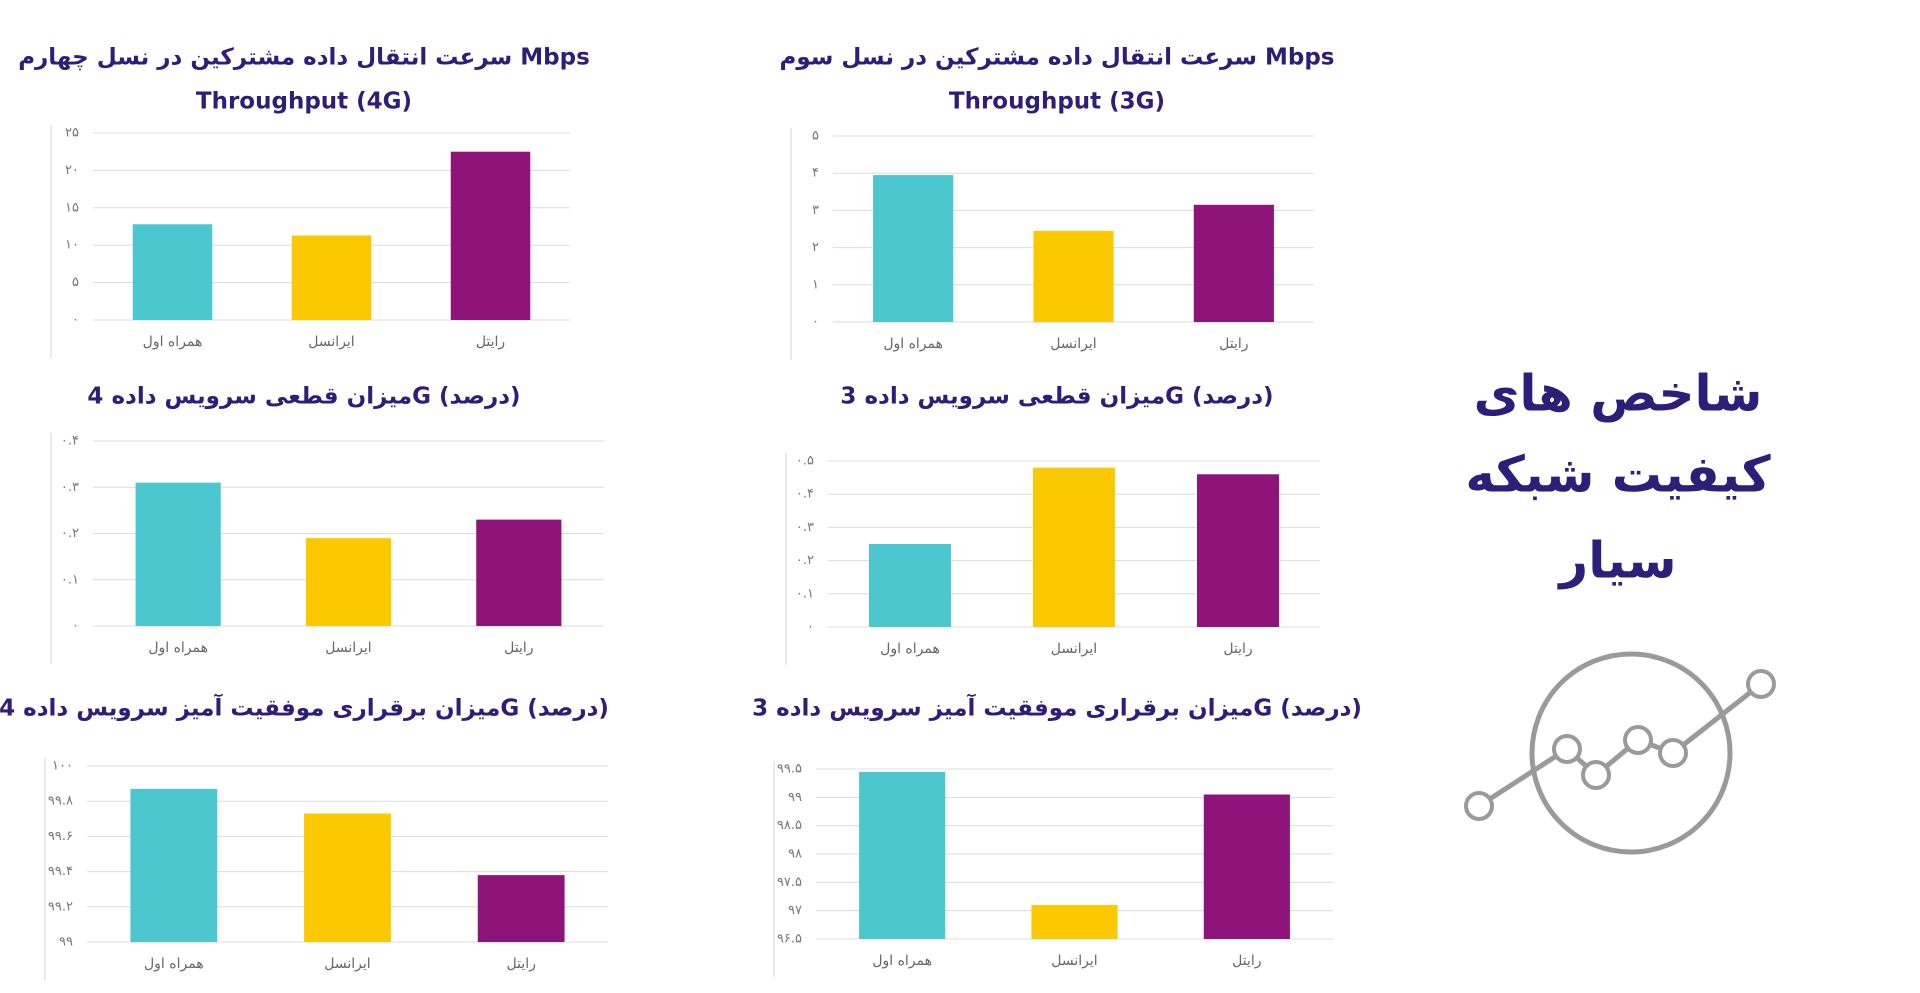  What do you see at coordinates (303, 397) in the screenshot?
I see `chart-title: میزان قطعی سرویس داده 4G (درصد)` at bounding box center [303, 397].